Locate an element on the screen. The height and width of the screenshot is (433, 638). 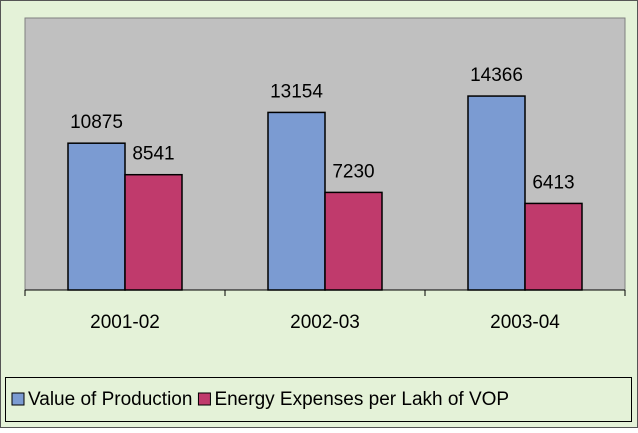
data-label: 7230 is located at coordinates (353, 171).